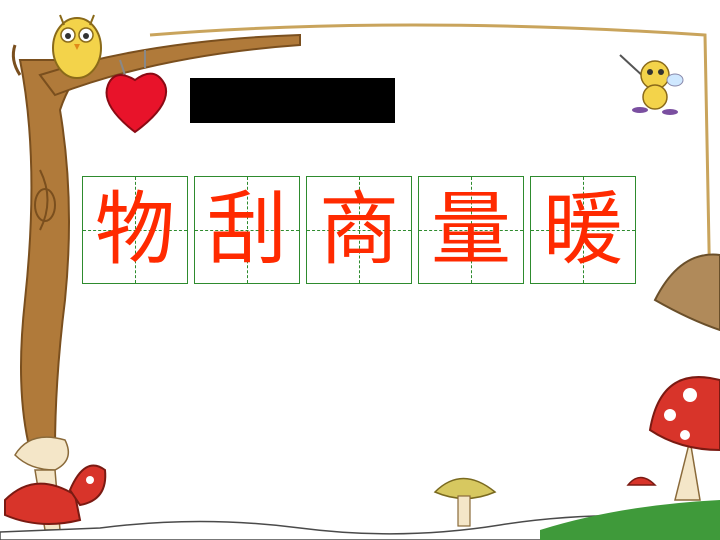 The width and height of the screenshot is (720, 540). I want to click on heart-icon, so click(136, 92).